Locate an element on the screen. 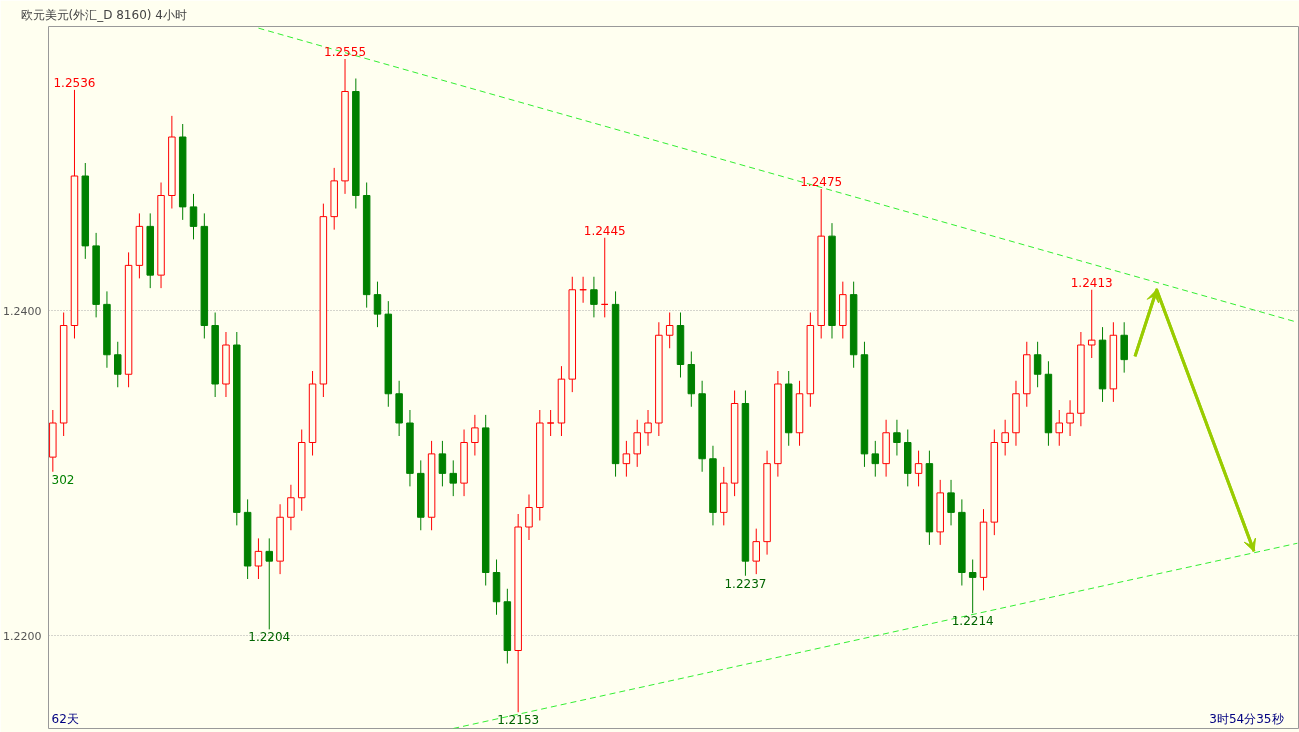  y-tick-label: 1.2400 is located at coordinates (22, 311).